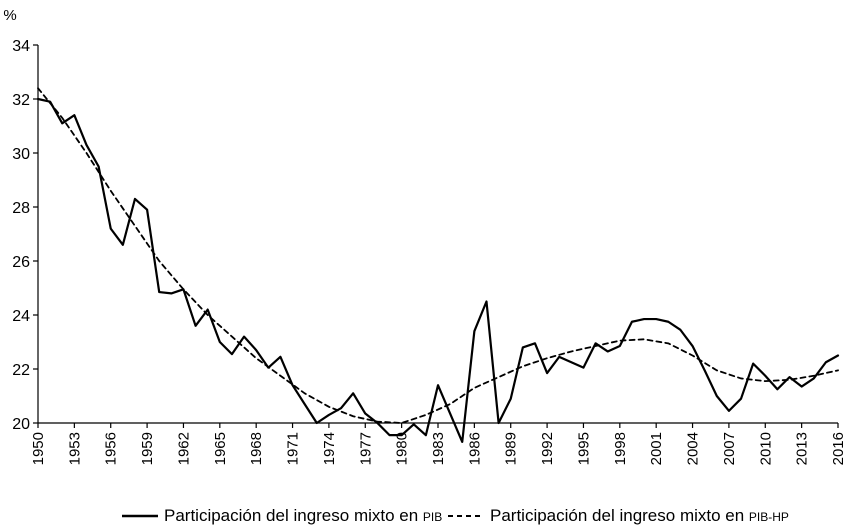 This screenshot has height=532, width=850. What do you see at coordinates (38, 448) in the screenshot?
I see `x-tick-label: 1950` at bounding box center [38, 448].